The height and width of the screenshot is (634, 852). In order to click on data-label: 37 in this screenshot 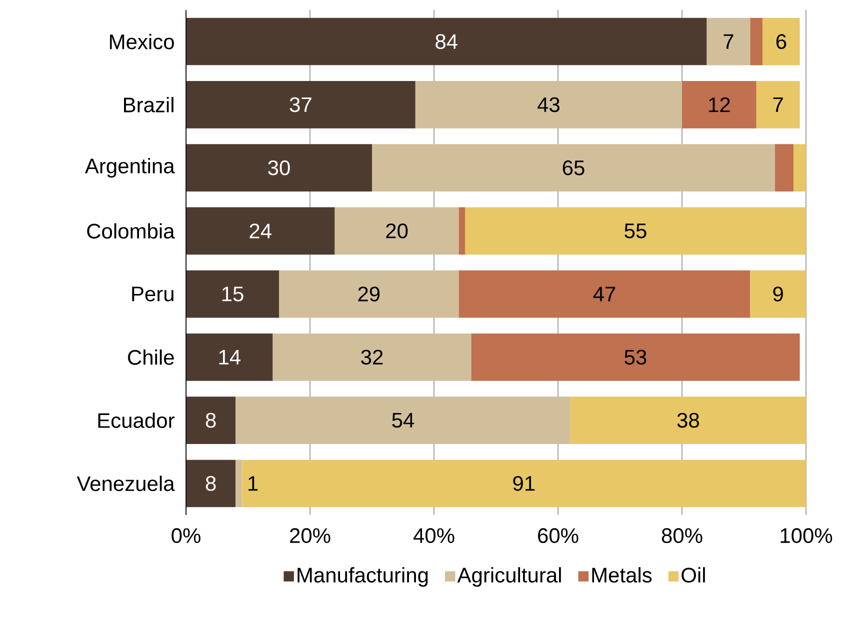, I will do `click(301, 104)`.